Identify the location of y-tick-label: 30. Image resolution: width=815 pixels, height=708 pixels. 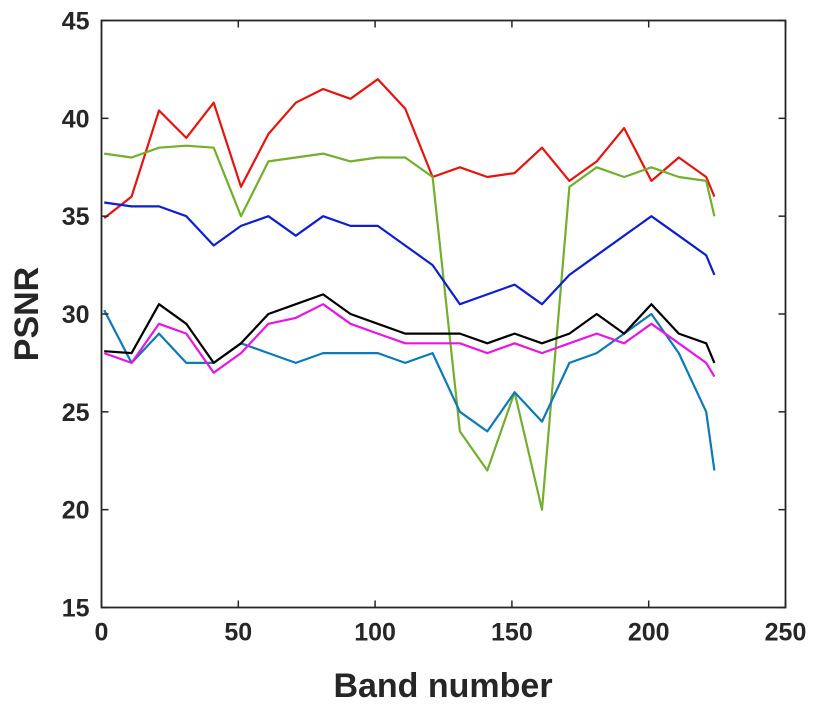
(76, 315).